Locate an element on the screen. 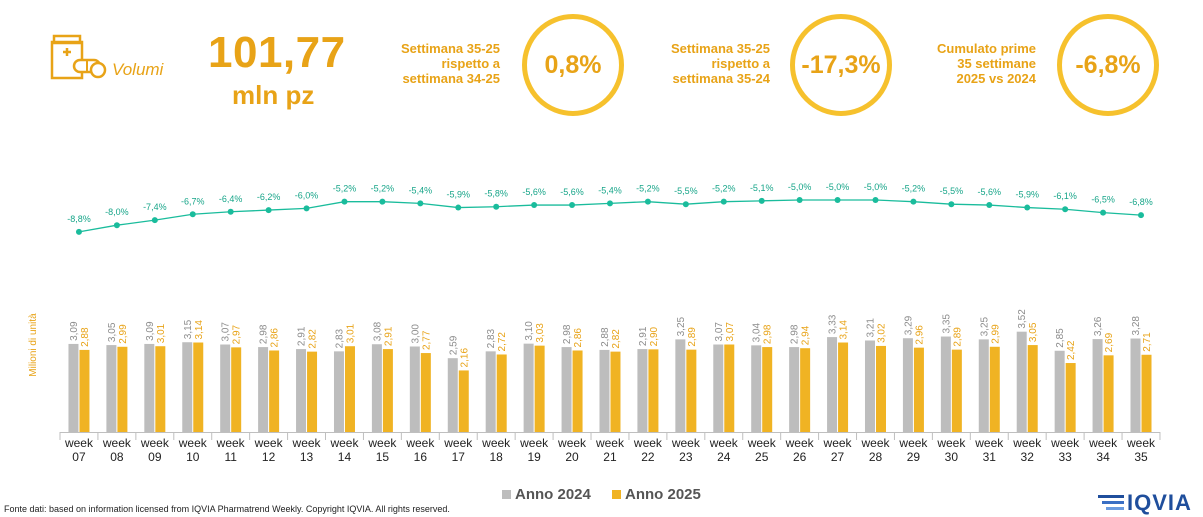  cumulative-change-label: -6,0% is located at coordinates (307, 195).